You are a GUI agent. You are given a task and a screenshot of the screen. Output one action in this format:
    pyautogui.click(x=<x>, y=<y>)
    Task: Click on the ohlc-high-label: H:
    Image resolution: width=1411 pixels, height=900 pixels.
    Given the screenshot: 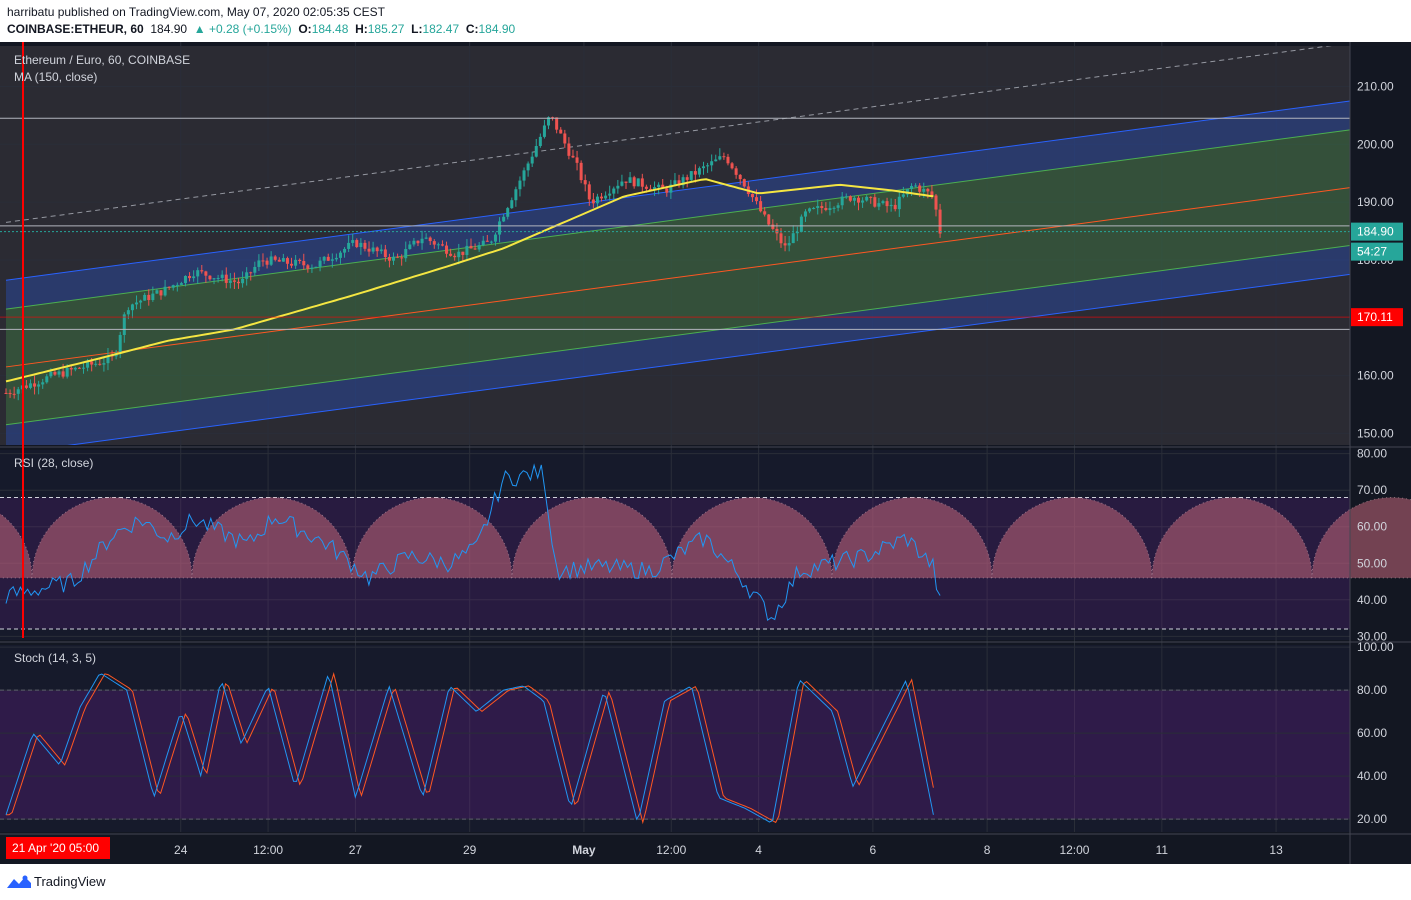 What is the action you would take?
    pyautogui.click(x=361, y=29)
    